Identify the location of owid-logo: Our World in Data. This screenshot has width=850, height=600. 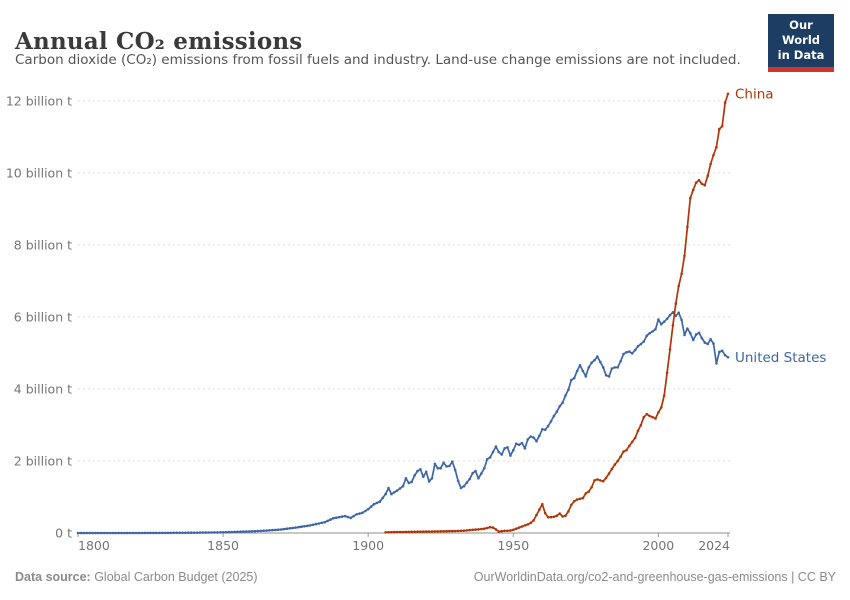
(801, 43).